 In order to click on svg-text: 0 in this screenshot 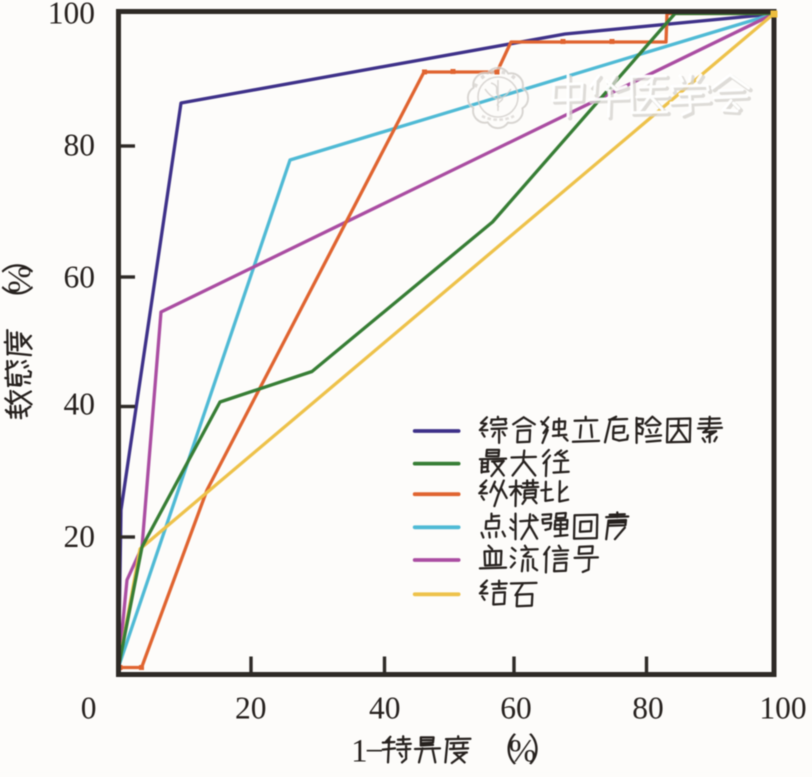, I will do `click(89, 708)`.